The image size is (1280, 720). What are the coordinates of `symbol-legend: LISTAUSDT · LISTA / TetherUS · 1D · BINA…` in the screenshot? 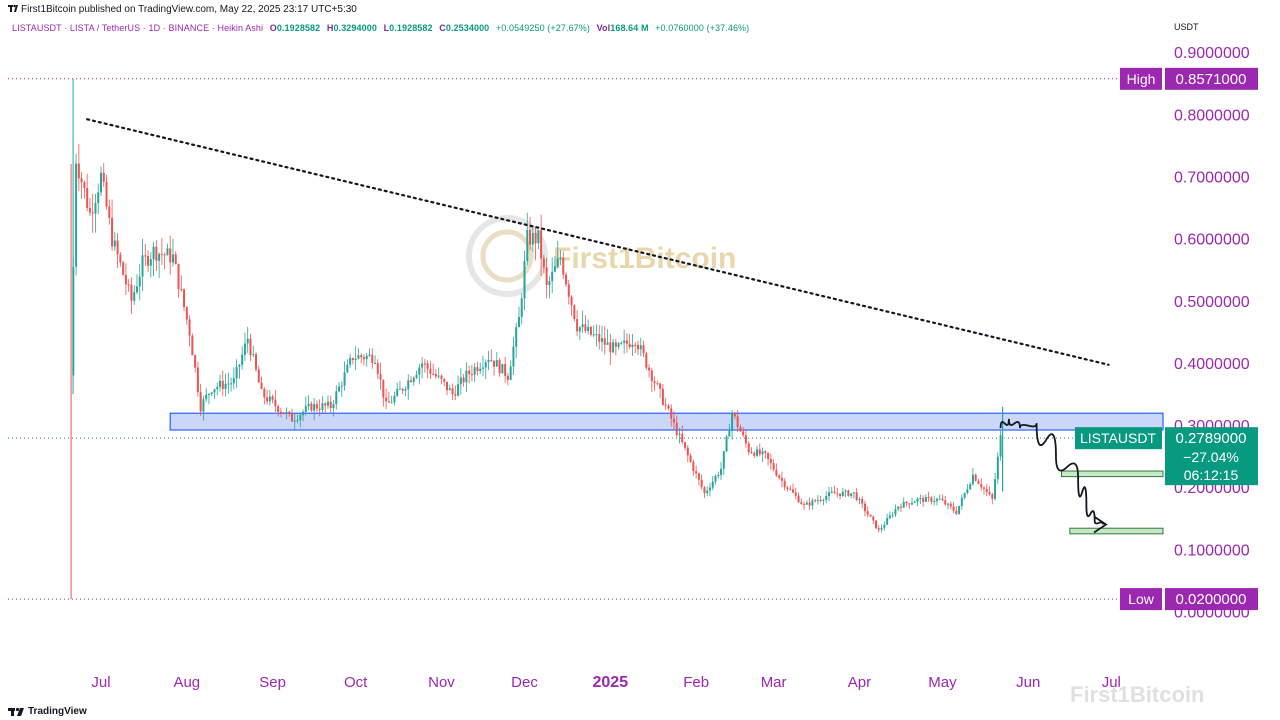 It's located at (382, 28).